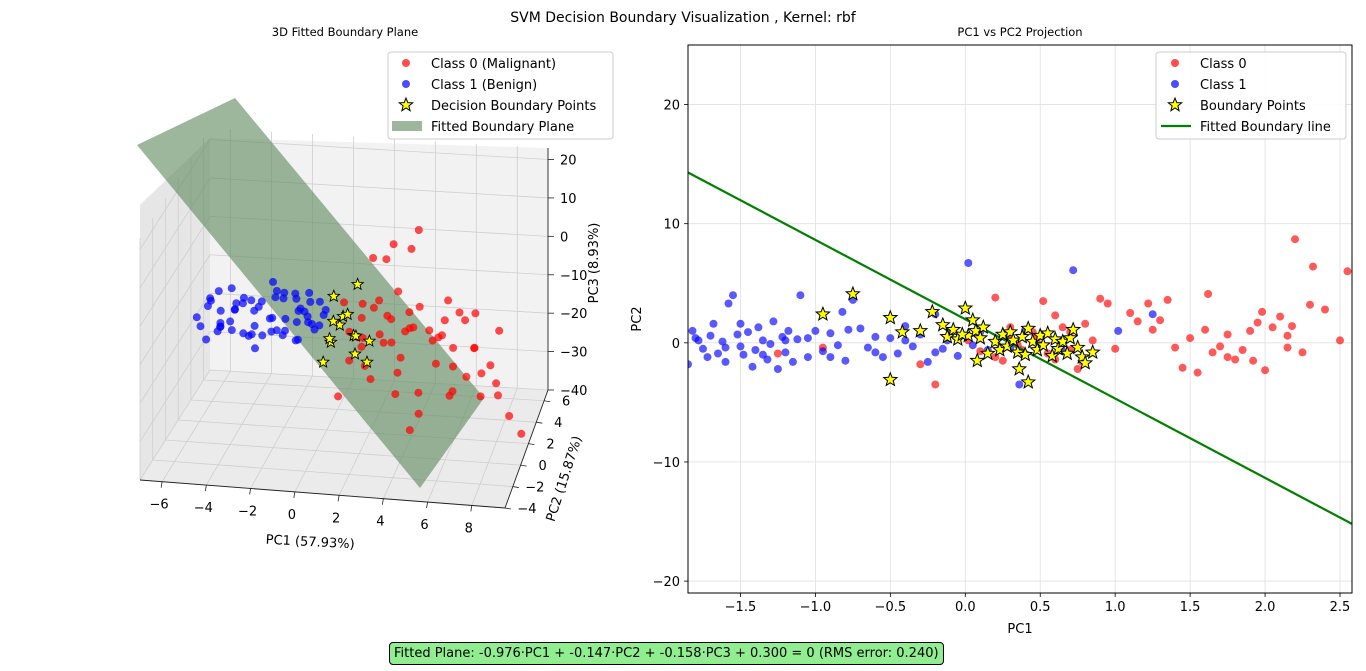  I want to click on legend-3d-label-0: Class 0 (Malignant), so click(493, 64).